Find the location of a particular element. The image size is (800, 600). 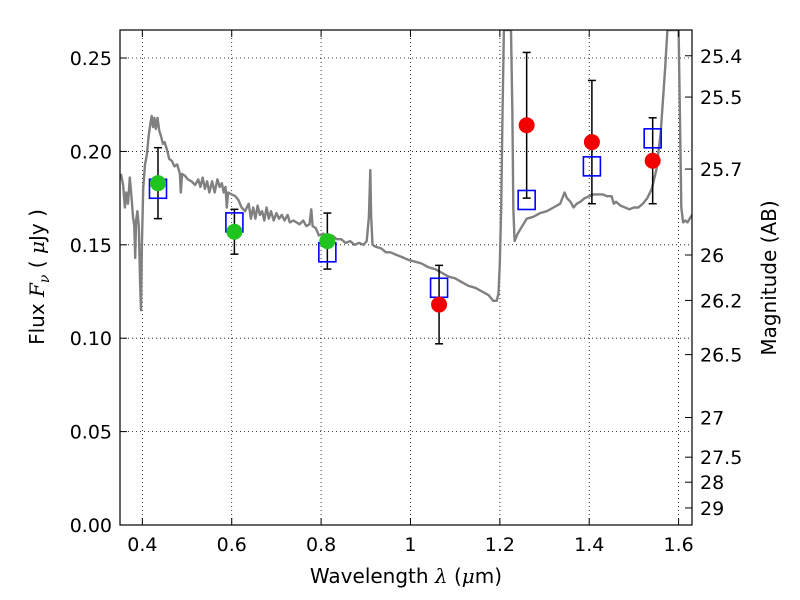

x-tick-label: 1.4 is located at coordinates (589, 545).